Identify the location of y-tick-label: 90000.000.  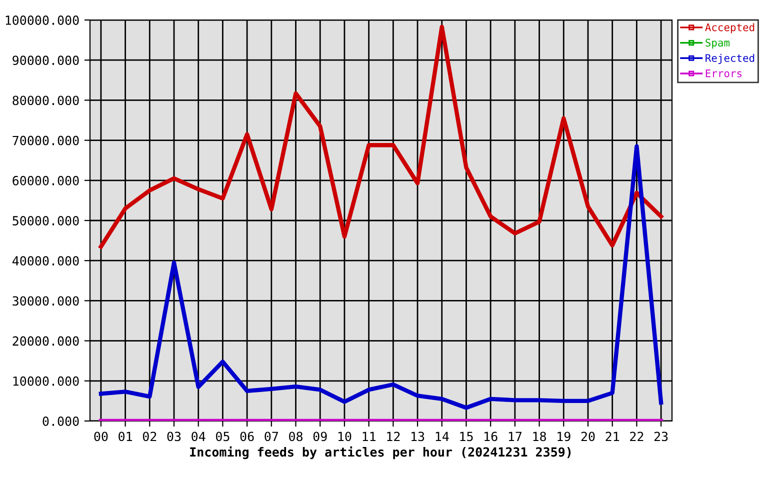
(45, 61).